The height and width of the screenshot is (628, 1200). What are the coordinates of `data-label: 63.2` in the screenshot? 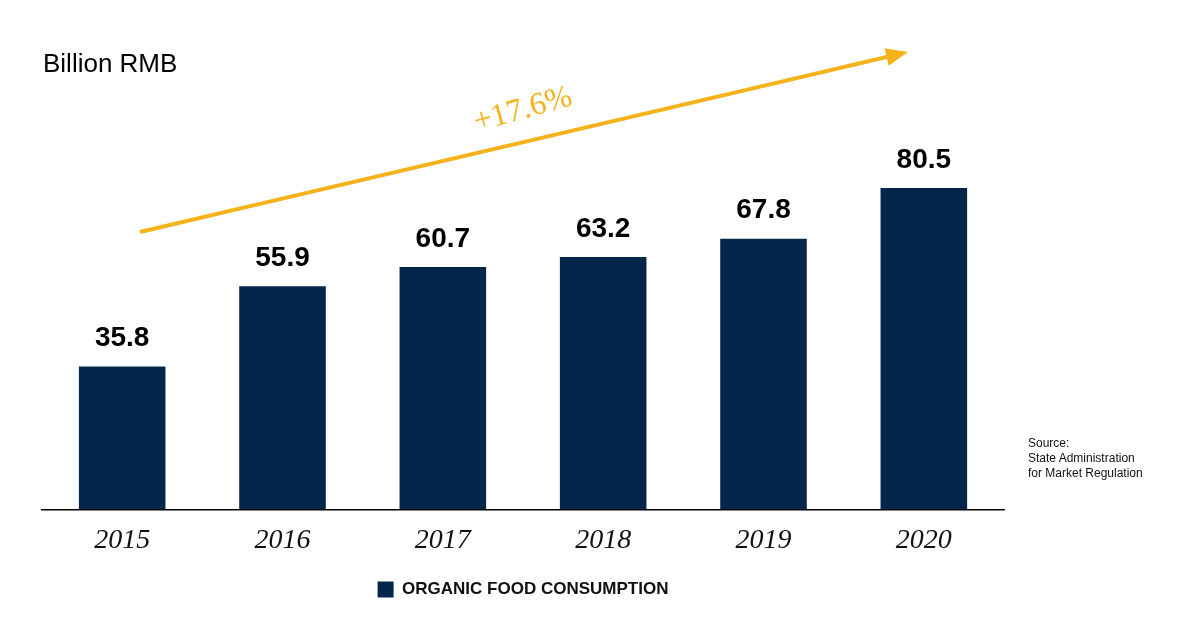 It's located at (603, 227).